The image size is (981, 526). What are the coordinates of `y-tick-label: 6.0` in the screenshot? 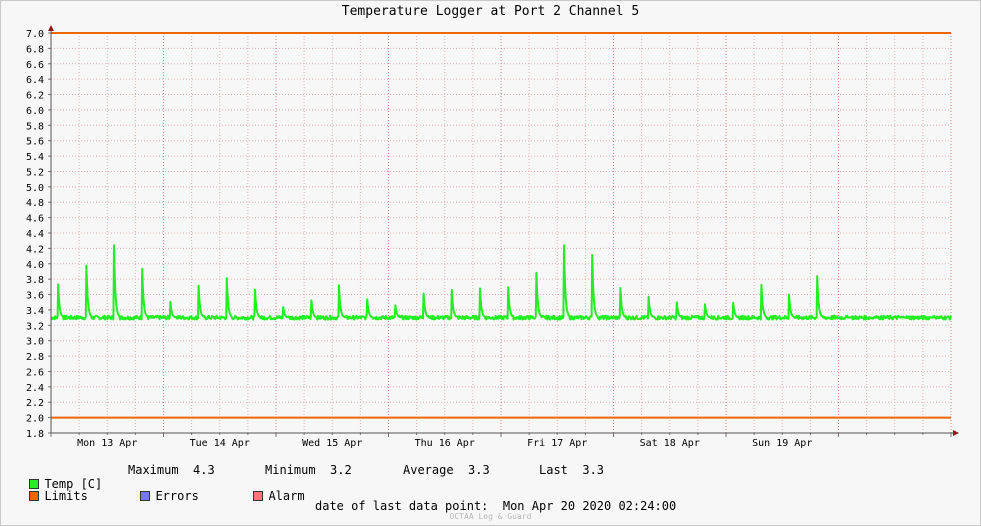 It's located at (35, 111).